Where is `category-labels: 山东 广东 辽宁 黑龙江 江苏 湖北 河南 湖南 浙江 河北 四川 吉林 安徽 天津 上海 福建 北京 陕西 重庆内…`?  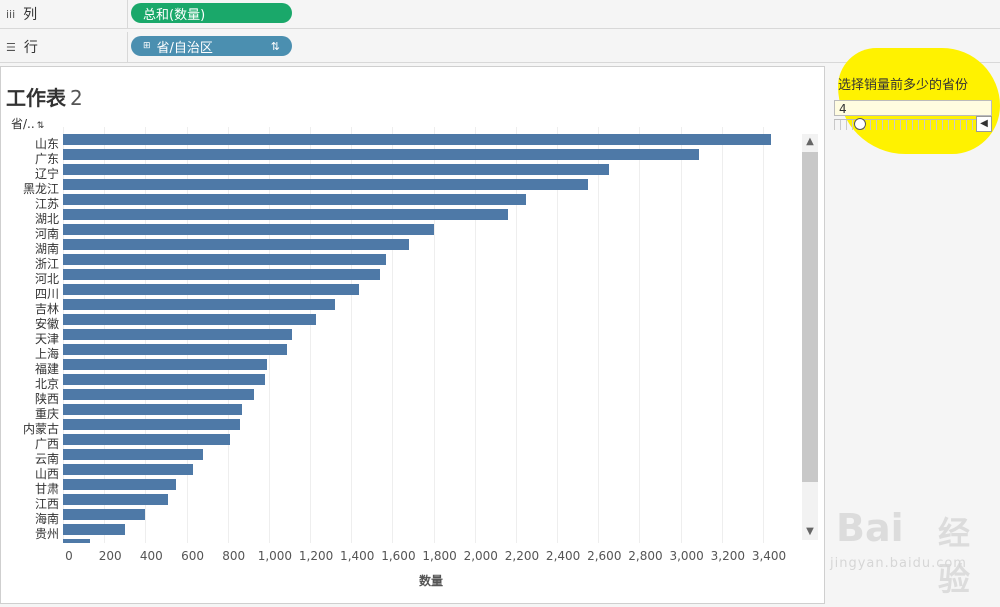
category-labels: 山东 广东 辽宁 黑龙江 江苏 湖北 河南 湖南 浙江 河北 四川 吉林 安徽 天津 上海 福建 北京 陕西 重庆内… is located at coordinates (32, 337).